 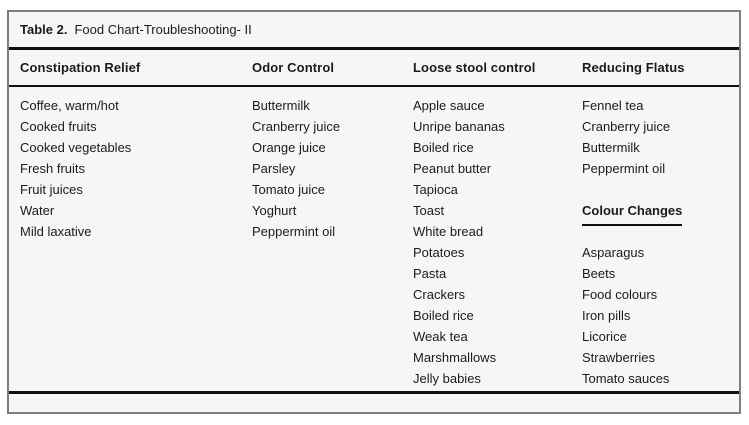 I want to click on table-number: Table 2., so click(x=44, y=29).